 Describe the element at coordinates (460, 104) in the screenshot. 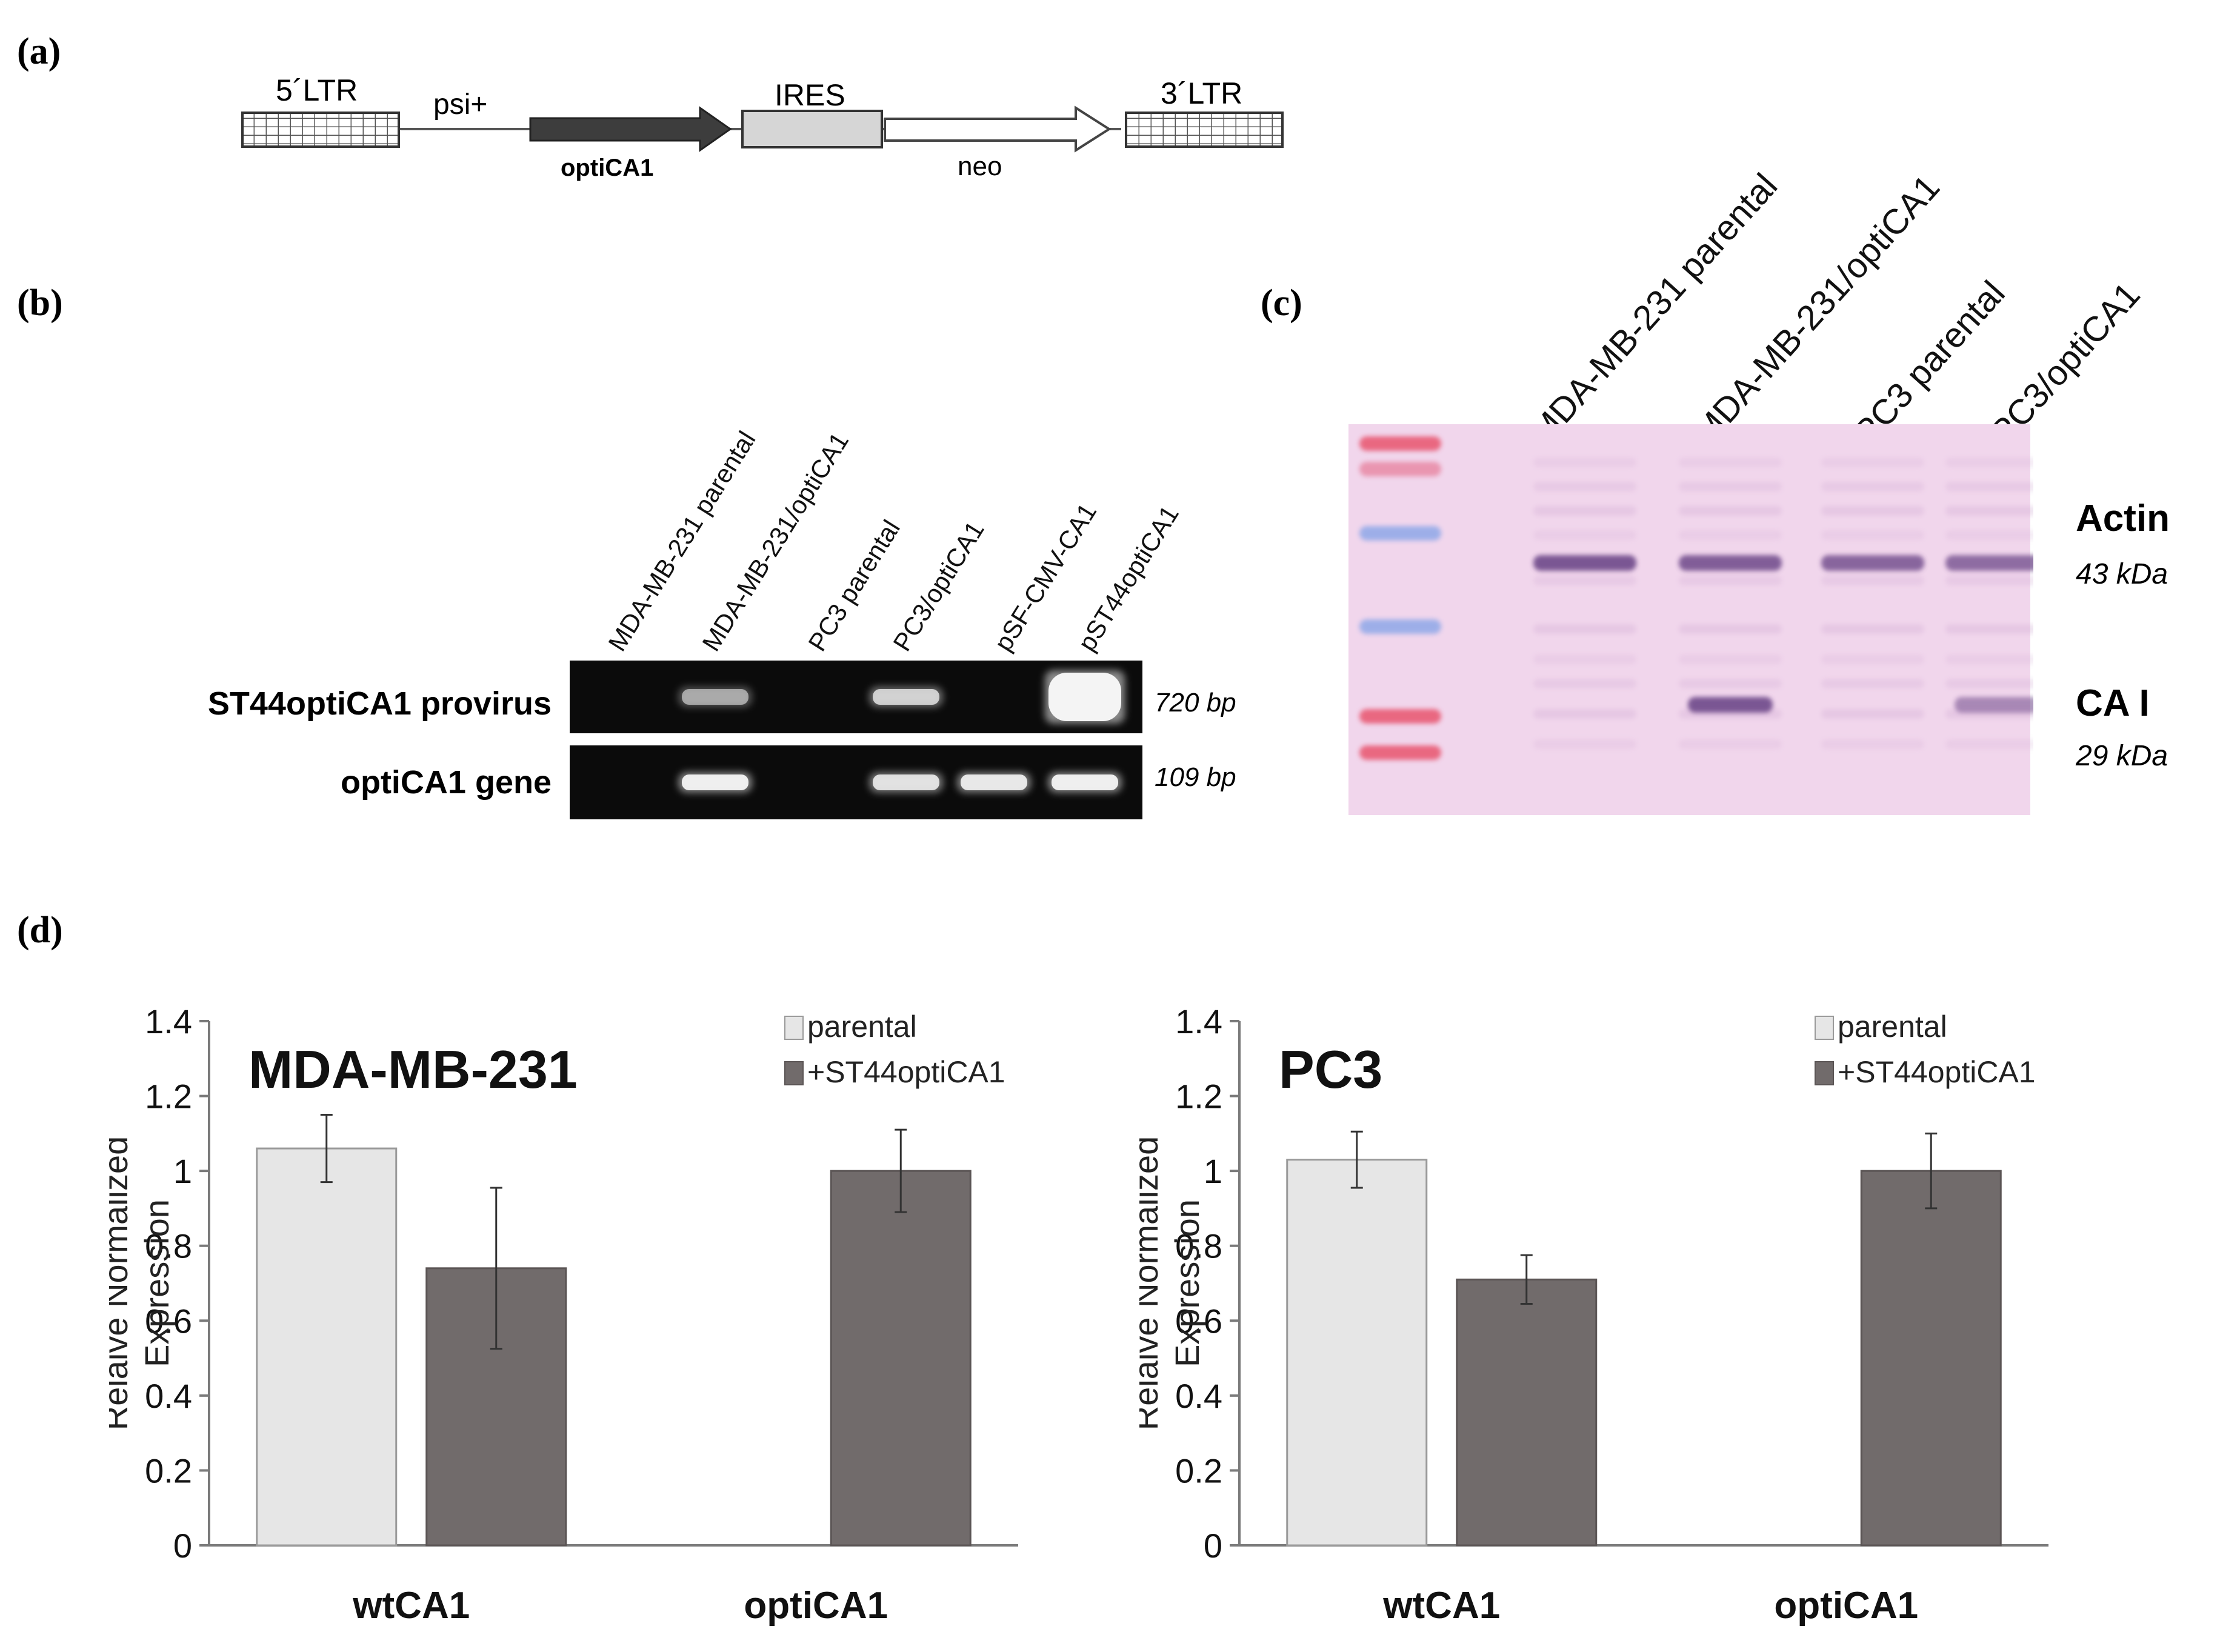

I see `psi-label: psi+` at that location.